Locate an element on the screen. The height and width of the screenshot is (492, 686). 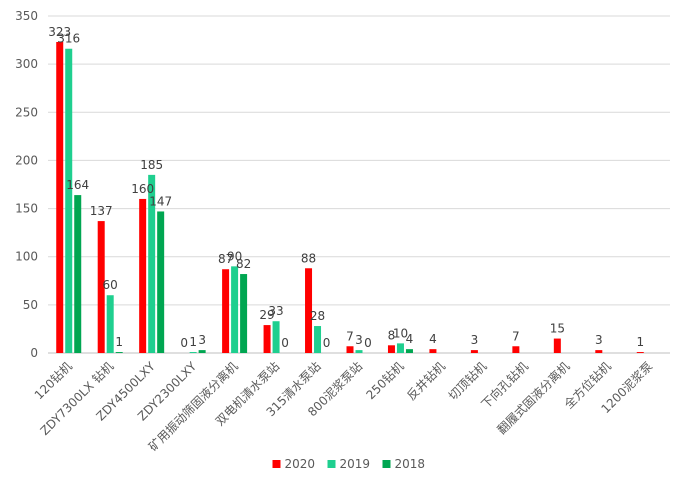
x-tick-label: 翻履式固液分离机 is located at coordinates (533, 398).